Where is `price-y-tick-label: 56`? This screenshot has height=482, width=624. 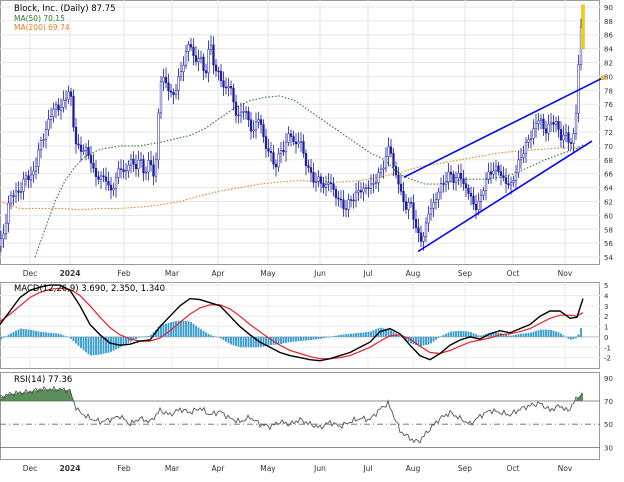 price-y-tick-label: 56 is located at coordinates (608, 244).